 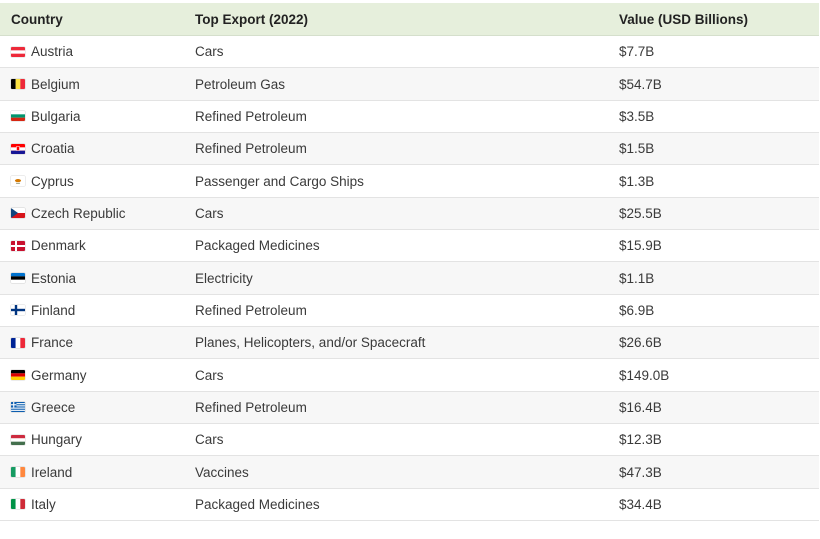 I want to click on cell-top-export: Planes, Helicopters, and/or Spacecraft, so click(x=310, y=343).